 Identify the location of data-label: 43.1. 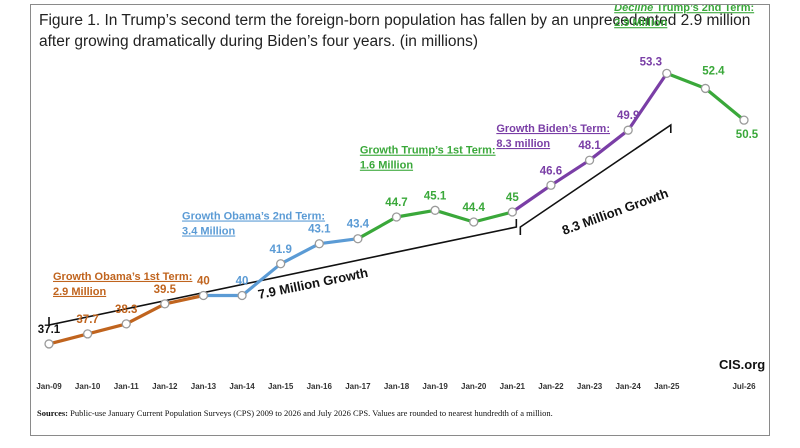
(319, 230).